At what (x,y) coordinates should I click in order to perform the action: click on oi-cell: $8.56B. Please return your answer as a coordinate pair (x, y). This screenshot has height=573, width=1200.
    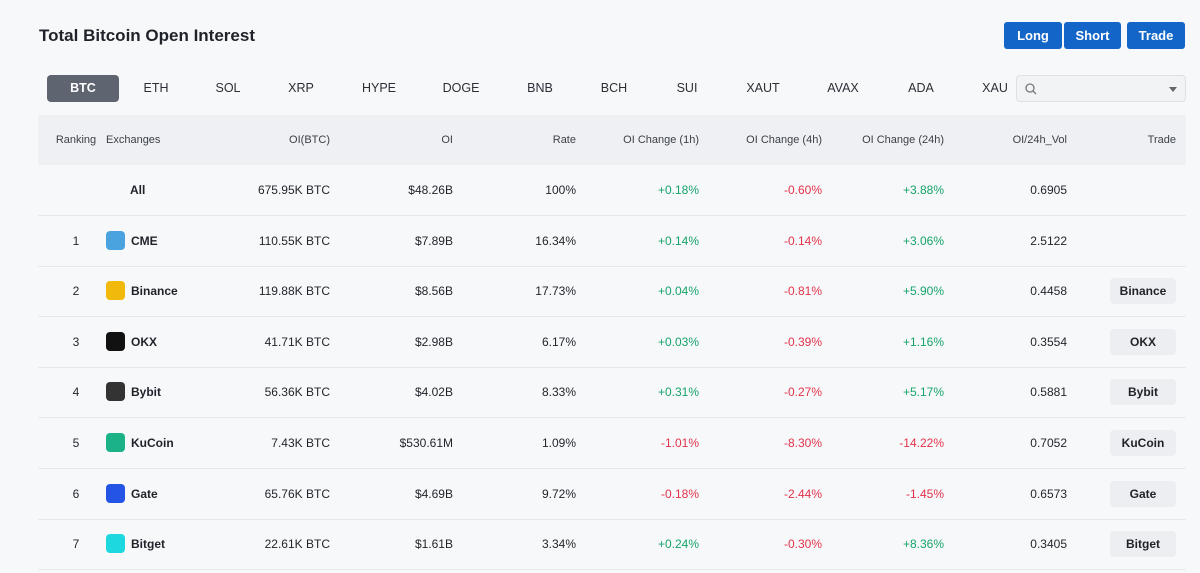
    Looking at the image, I should click on (433, 291).